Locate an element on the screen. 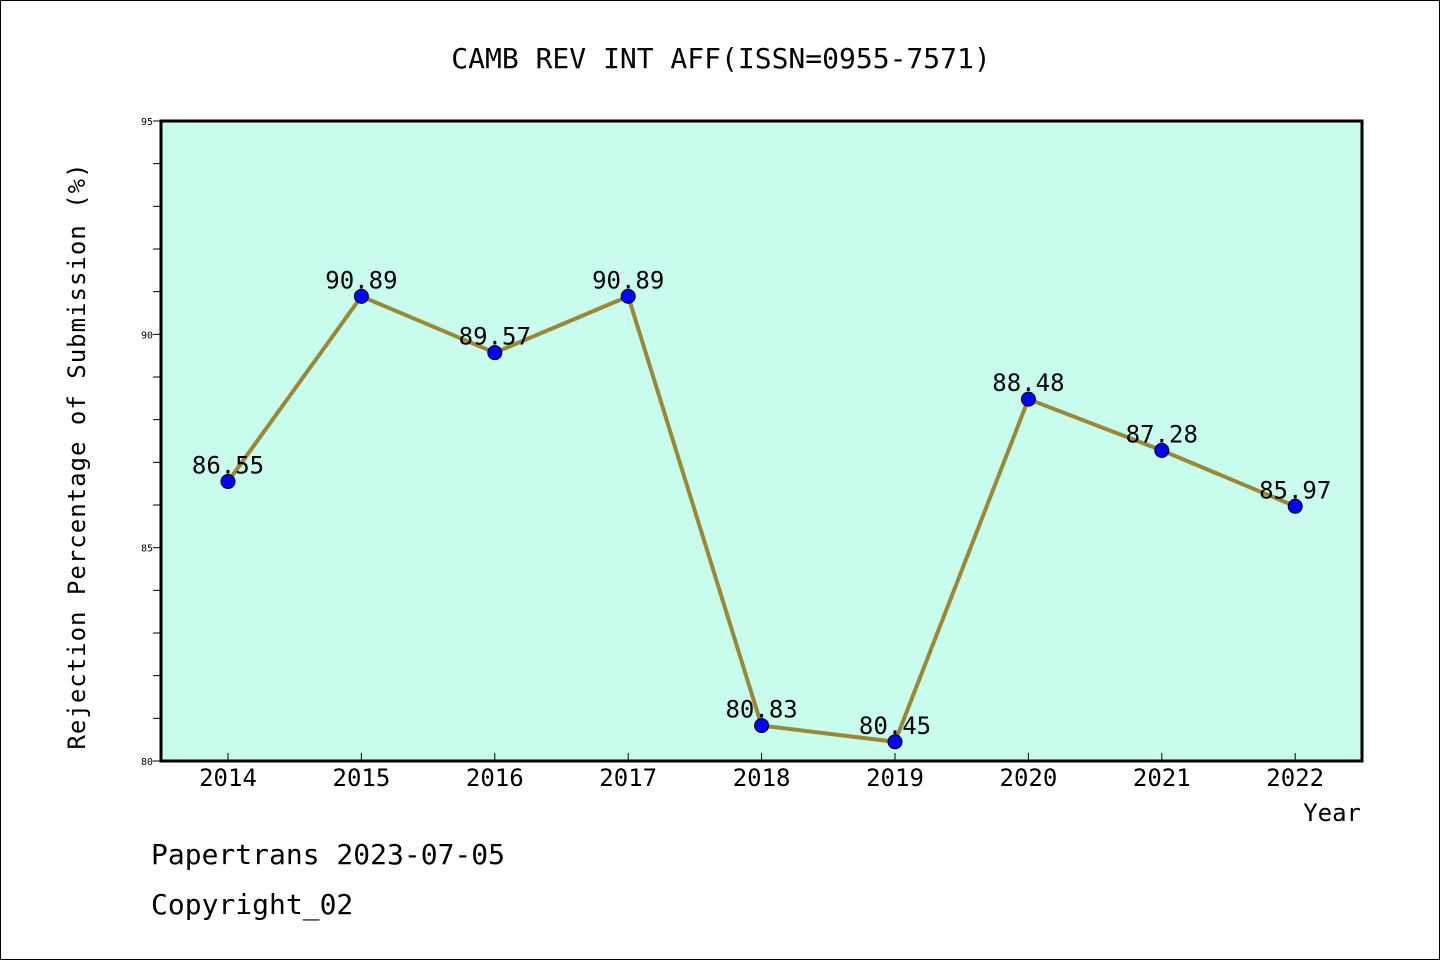 Image resolution: width=1440 pixels, height=966 pixels. footer-copyright: Copyright_02 is located at coordinates (252, 905).